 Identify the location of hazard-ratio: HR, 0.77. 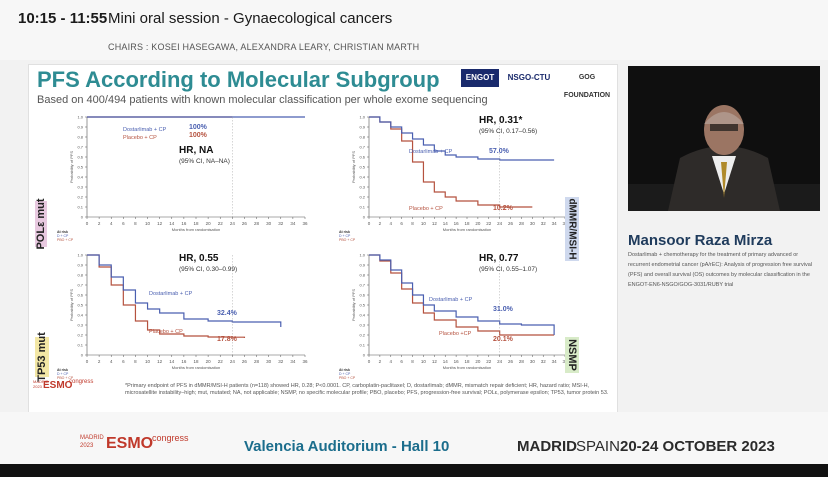
(499, 258).